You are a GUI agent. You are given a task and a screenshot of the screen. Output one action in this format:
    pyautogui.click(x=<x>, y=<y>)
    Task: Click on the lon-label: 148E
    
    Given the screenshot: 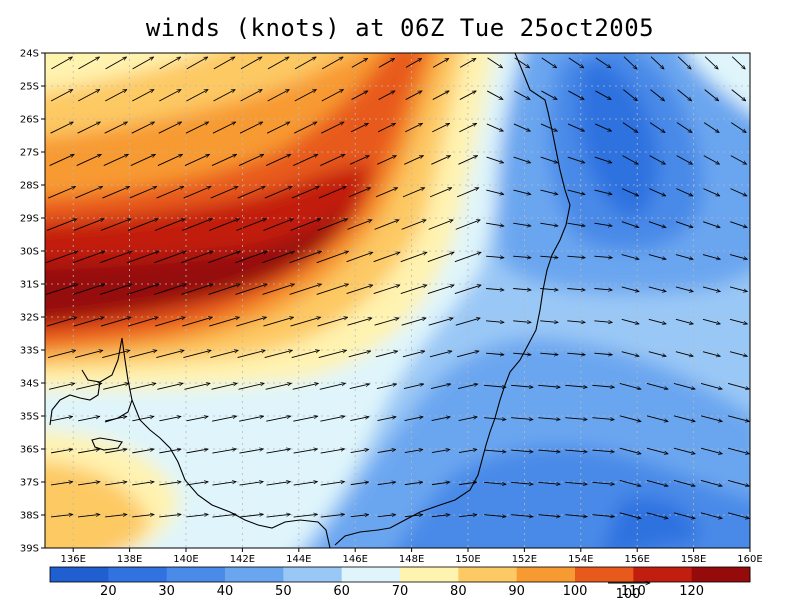 What is the action you would take?
    pyautogui.click(x=411, y=559)
    